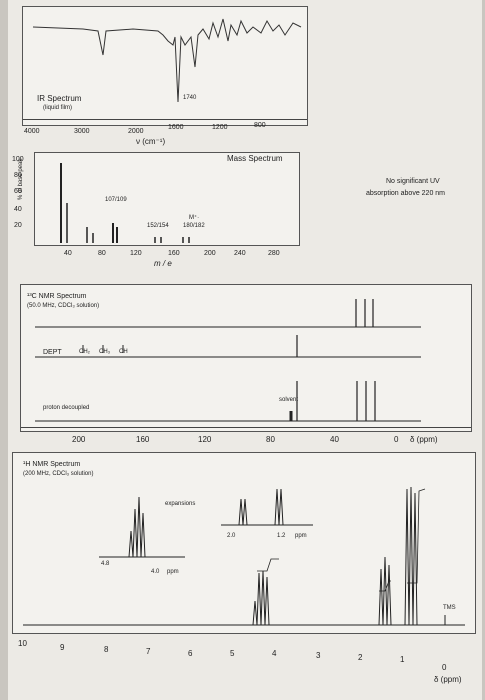 The height and width of the screenshot is (700, 485). Describe the element at coordinates (270, 439) in the screenshot. I see `c13-tick-80: 80` at that location.